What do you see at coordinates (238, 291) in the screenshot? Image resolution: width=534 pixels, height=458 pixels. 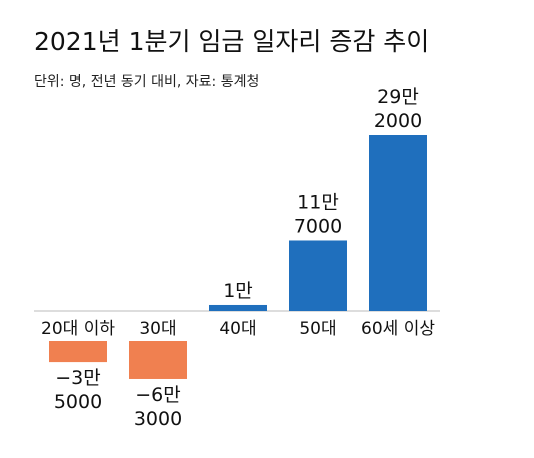 I see `value-label-2-0: 1만` at bounding box center [238, 291].